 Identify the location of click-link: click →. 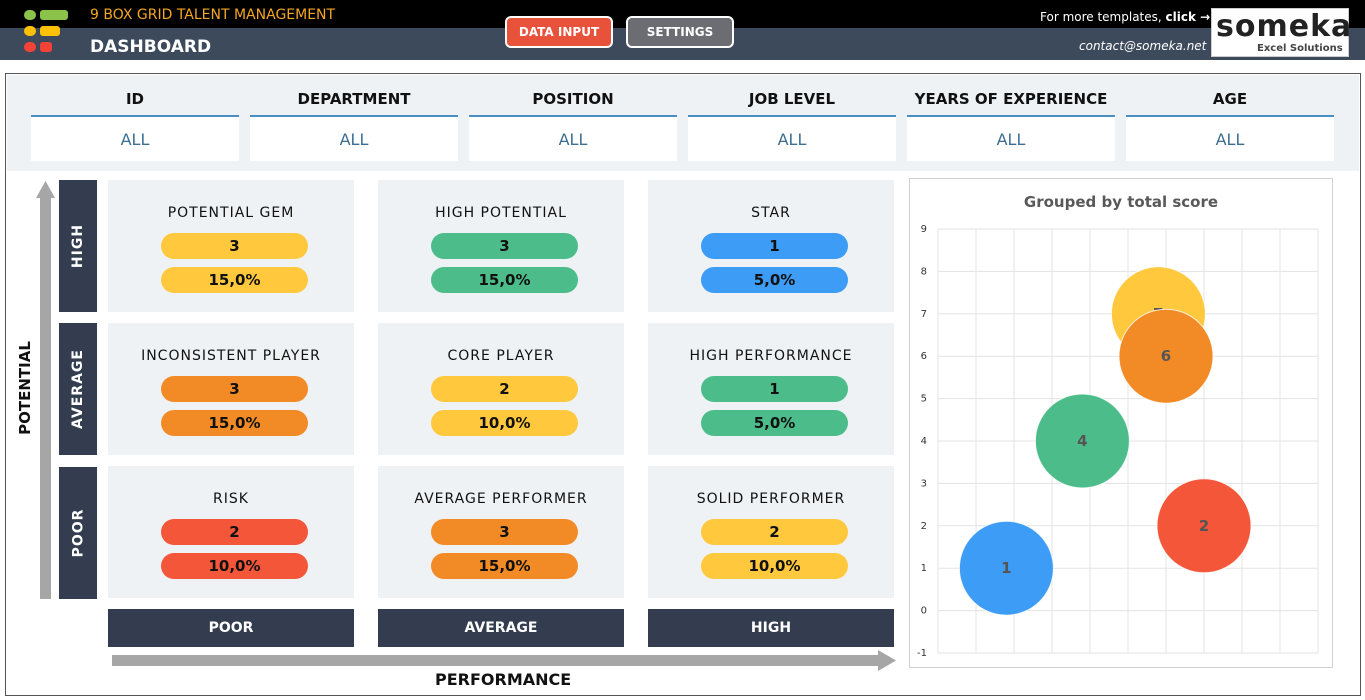
(1188, 17).